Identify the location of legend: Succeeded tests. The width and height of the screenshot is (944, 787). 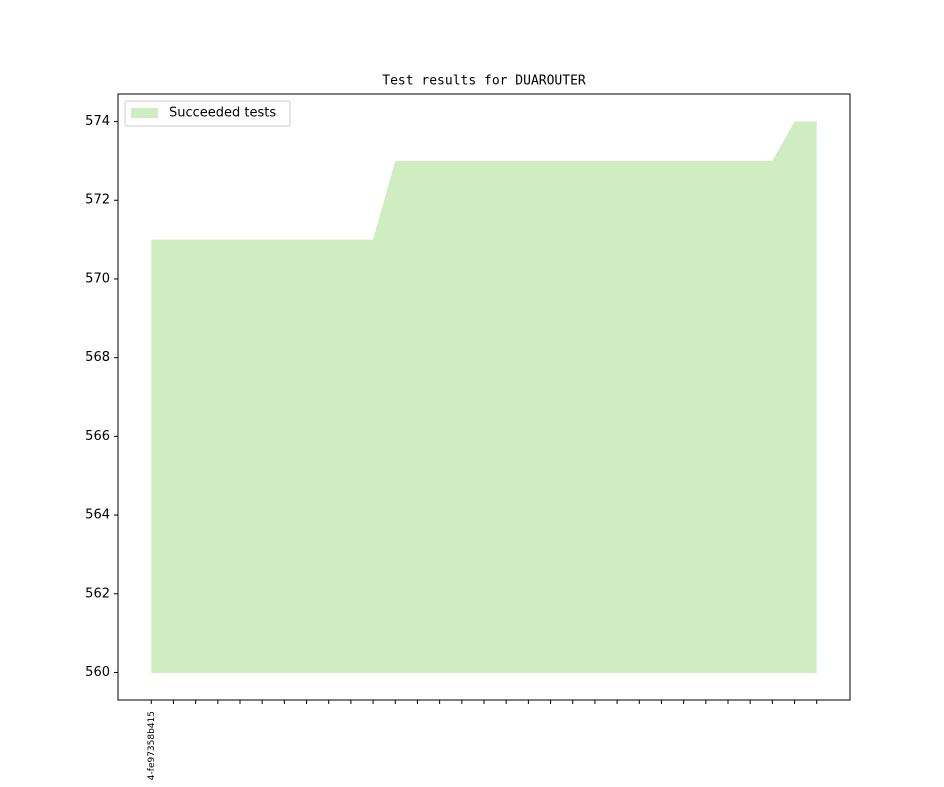
(207, 113).